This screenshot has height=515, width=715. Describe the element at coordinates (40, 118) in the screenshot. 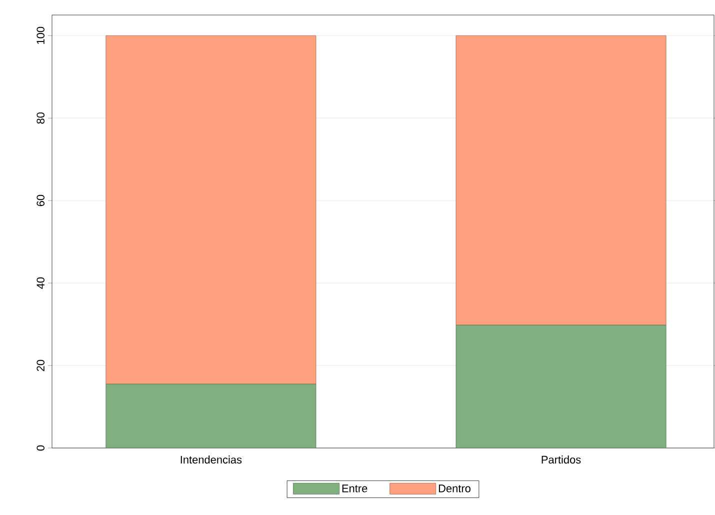

I see `y-tick-label: 80` at that location.